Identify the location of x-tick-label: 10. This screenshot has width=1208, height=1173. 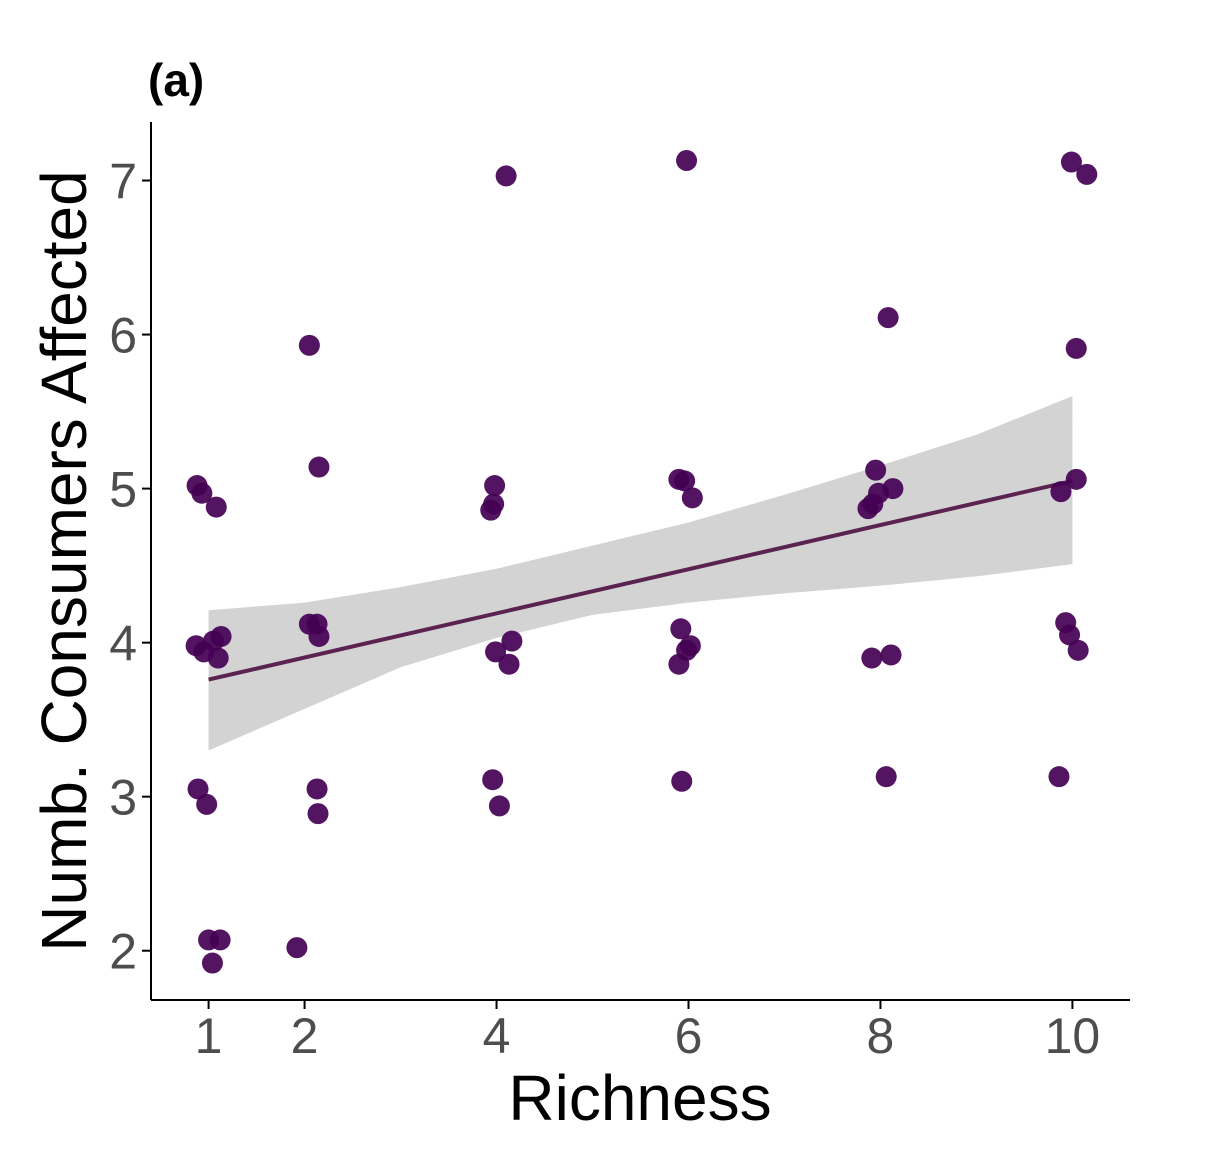
(1073, 1036).